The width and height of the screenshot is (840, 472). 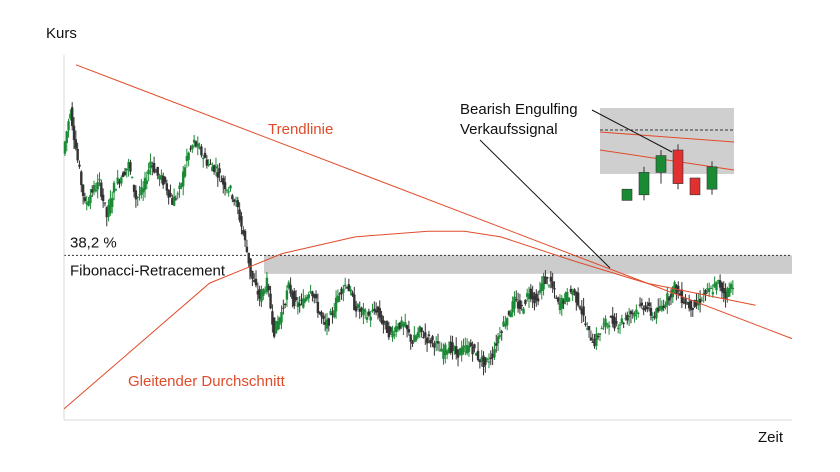 What do you see at coordinates (545, 204) in the screenshot?
I see `signal-pointer-line` at bounding box center [545, 204].